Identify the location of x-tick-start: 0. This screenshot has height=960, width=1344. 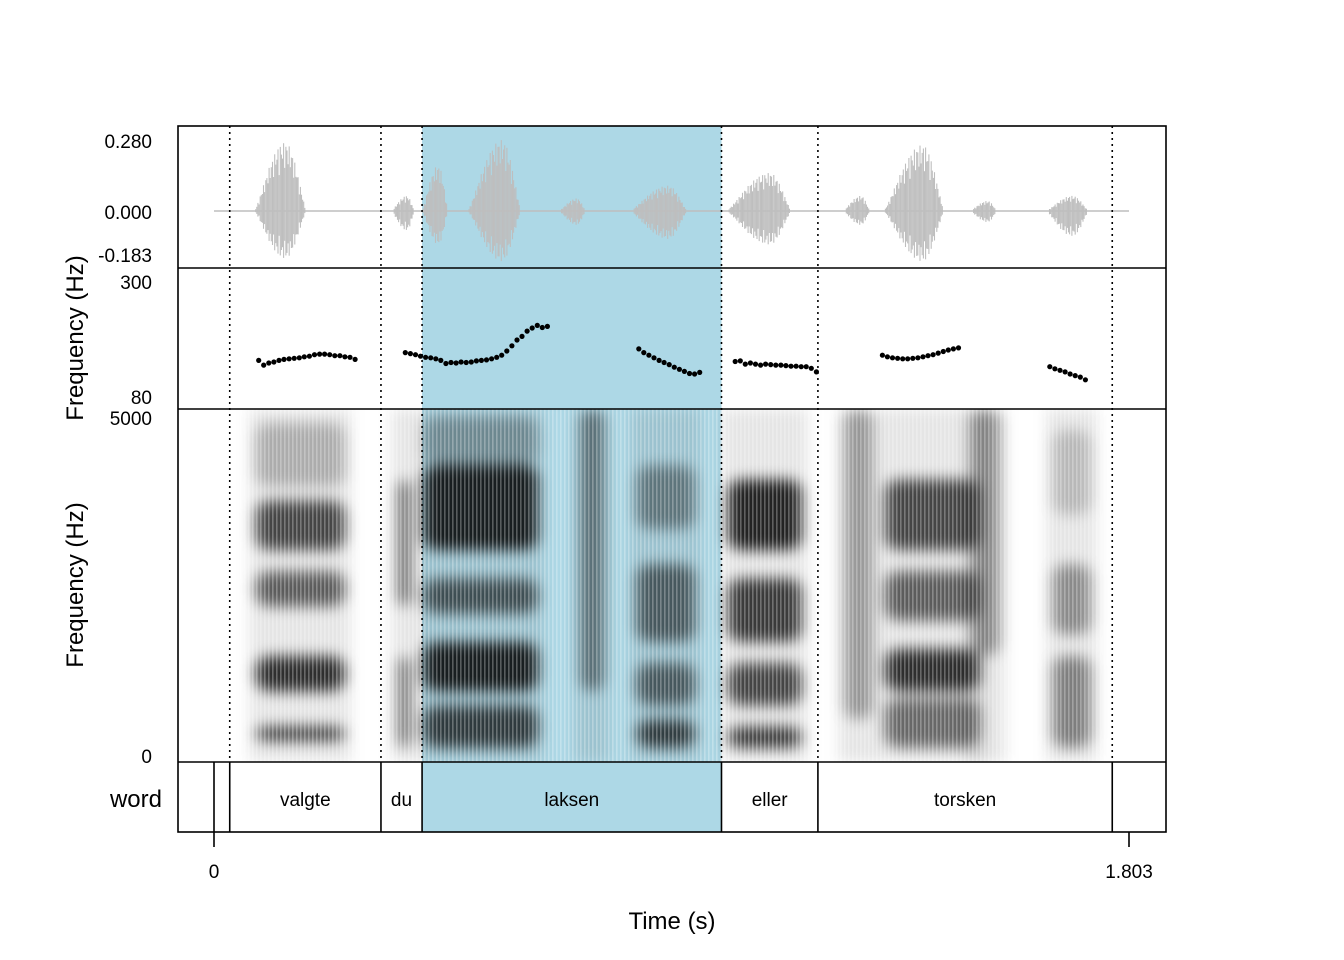
(214, 872).